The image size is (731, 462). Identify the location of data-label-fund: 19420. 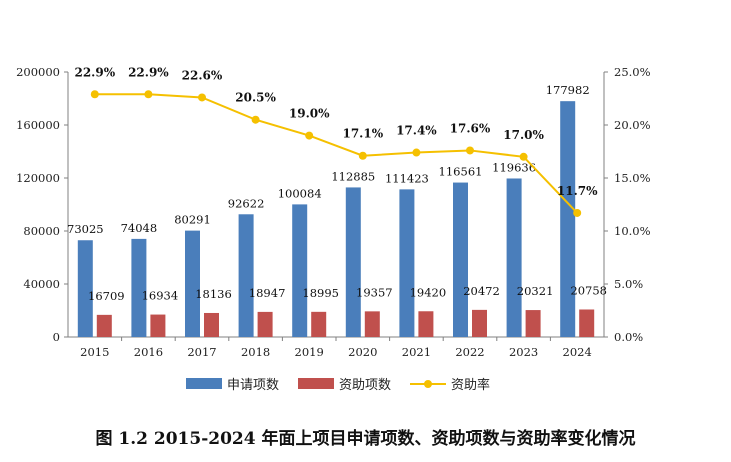
(428, 292).